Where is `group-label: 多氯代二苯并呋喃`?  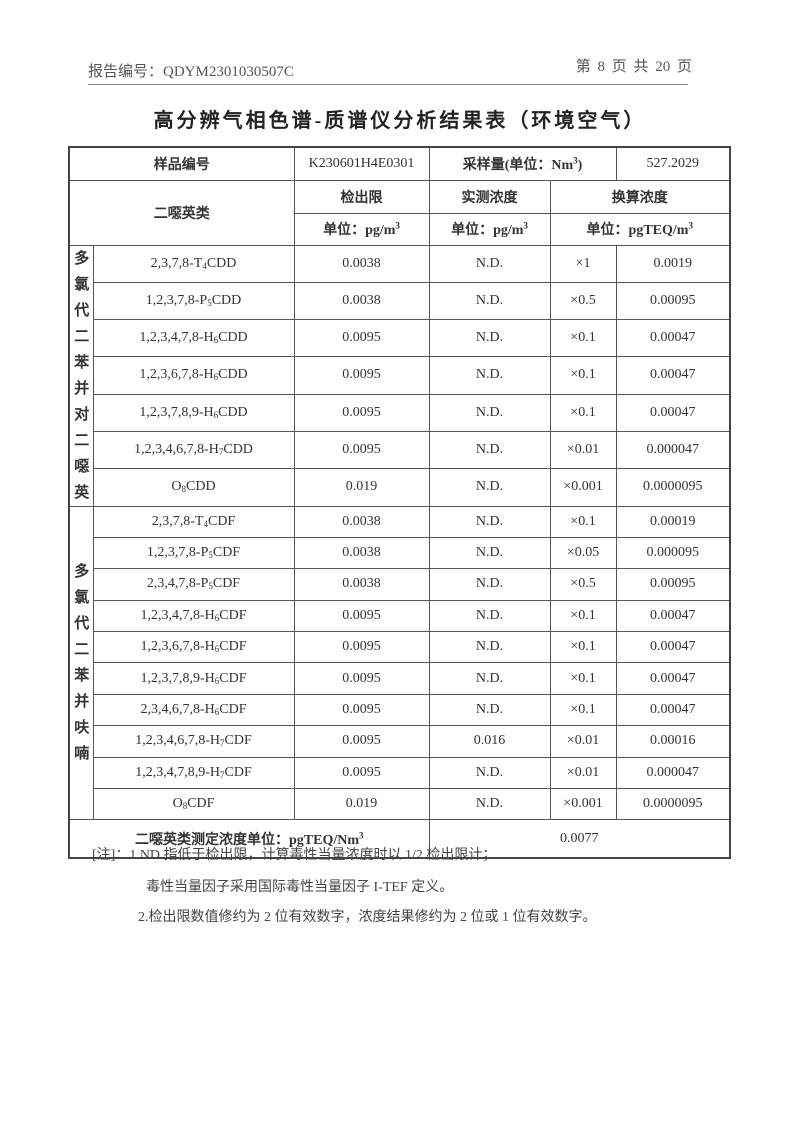
group-label: 多氯代二苯并呋喃 is located at coordinates (81, 663).